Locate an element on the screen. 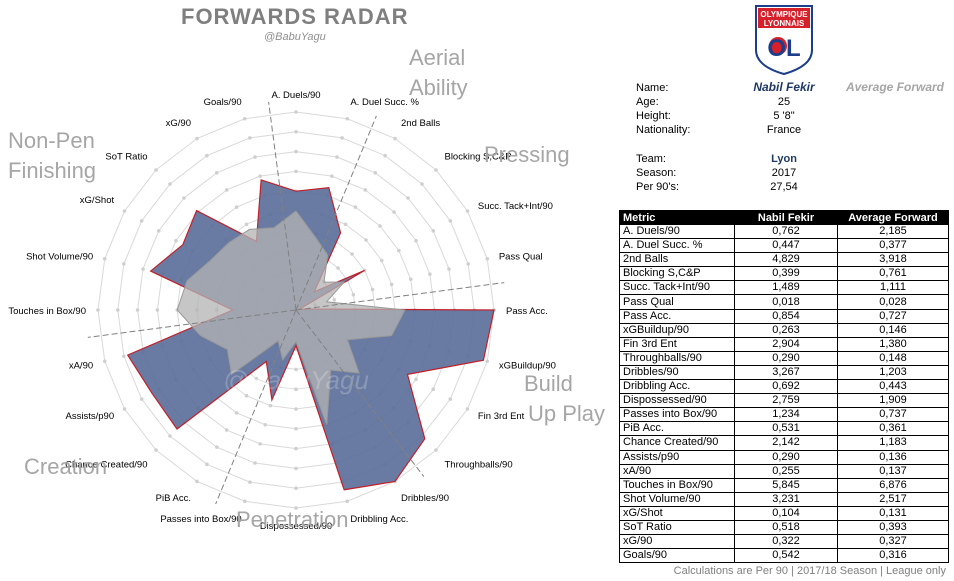 This screenshot has height=581, width=954. player-value: 0,531 is located at coordinates (786, 429).